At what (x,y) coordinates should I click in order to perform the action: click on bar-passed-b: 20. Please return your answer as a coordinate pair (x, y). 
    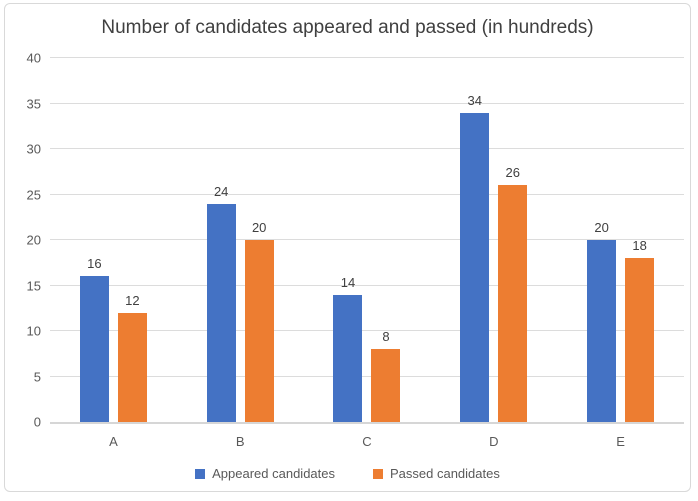
    Looking at the image, I should click on (259, 321).